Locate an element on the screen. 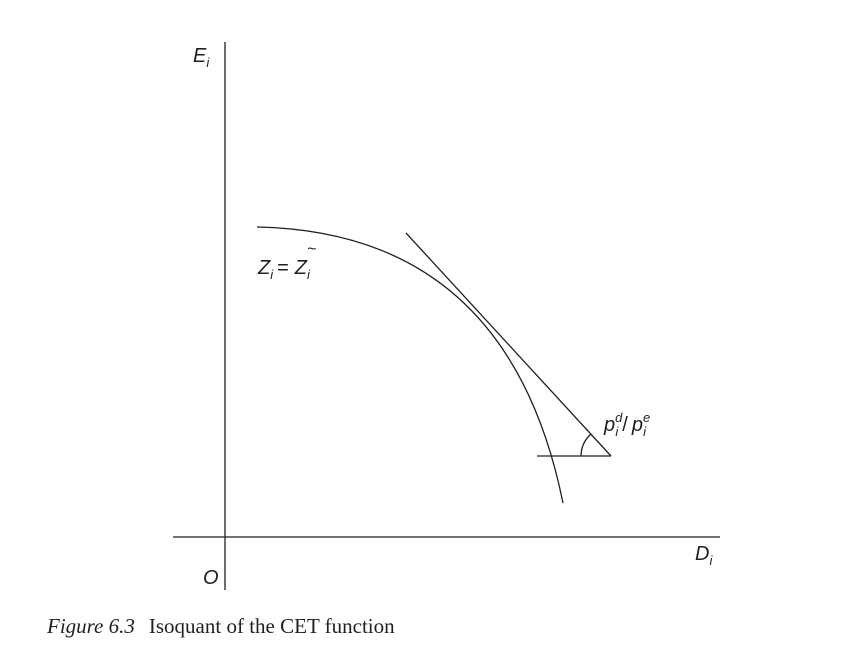 The image size is (854, 667). curve-label: Zi = Zi is located at coordinates (284, 269).